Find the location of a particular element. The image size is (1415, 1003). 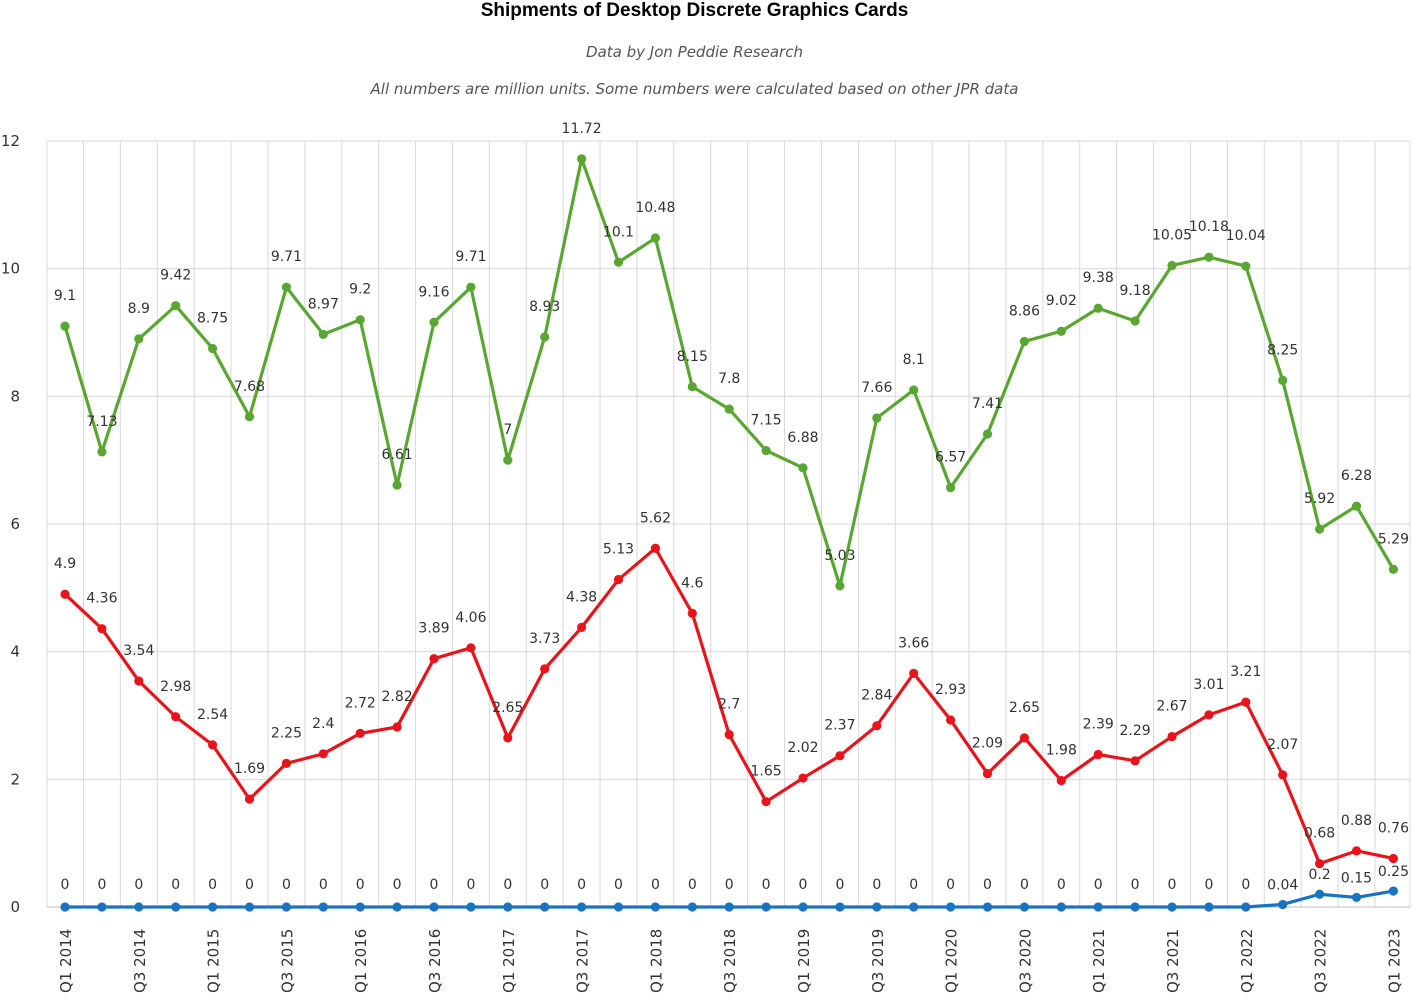

x-tick-label: Q1 2022 is located at coordinates (1247, 961).